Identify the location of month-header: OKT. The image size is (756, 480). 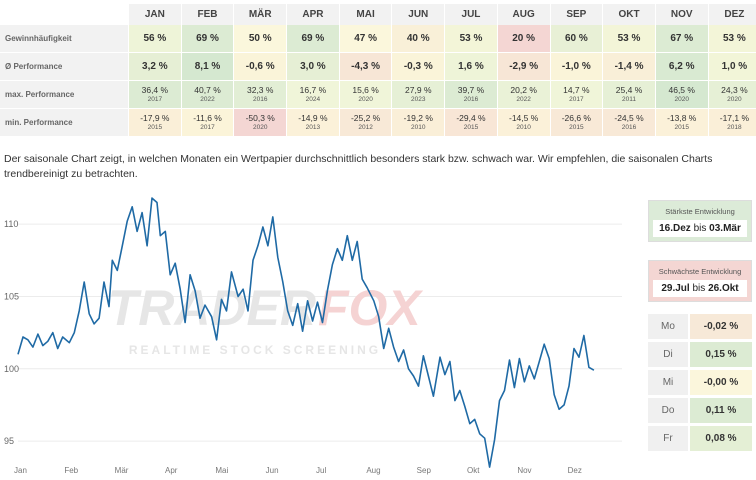
(629, 14).